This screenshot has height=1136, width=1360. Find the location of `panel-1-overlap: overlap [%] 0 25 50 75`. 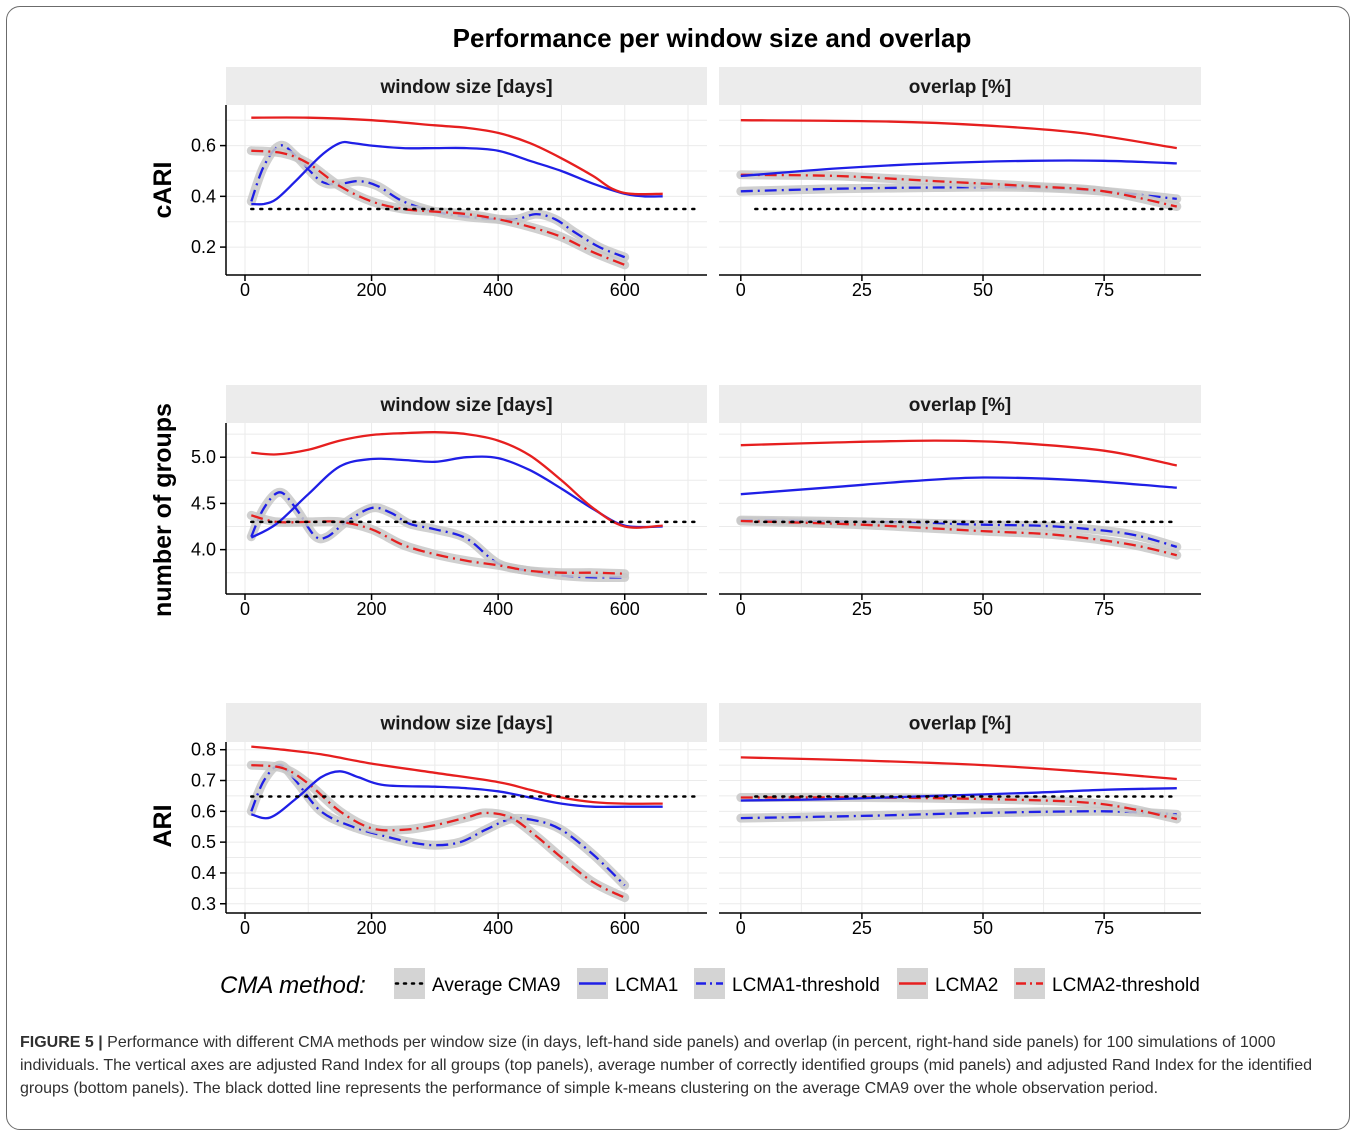

panel-1-overlap: overlap [%] 0 25 50 75 is located at coordinates (960, 183).